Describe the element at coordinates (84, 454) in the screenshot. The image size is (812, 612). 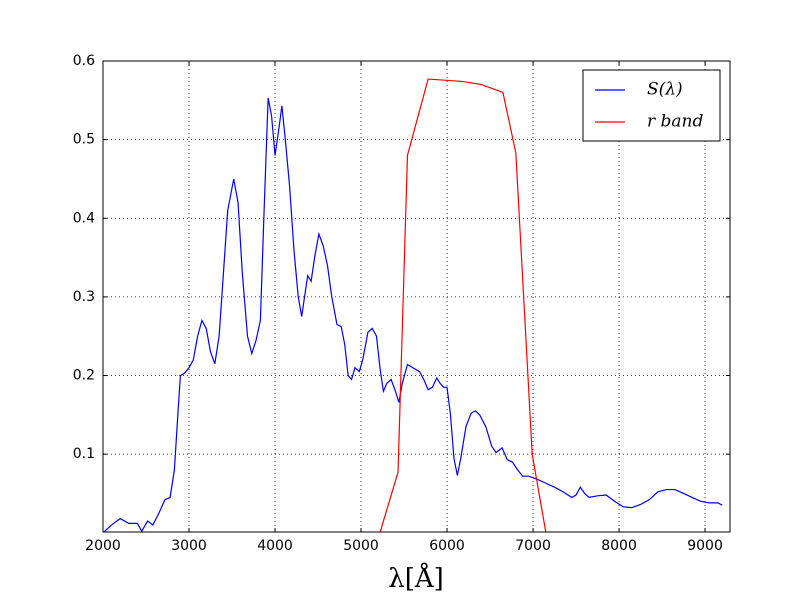
I see `y-tick-label: 0.1` at that location.